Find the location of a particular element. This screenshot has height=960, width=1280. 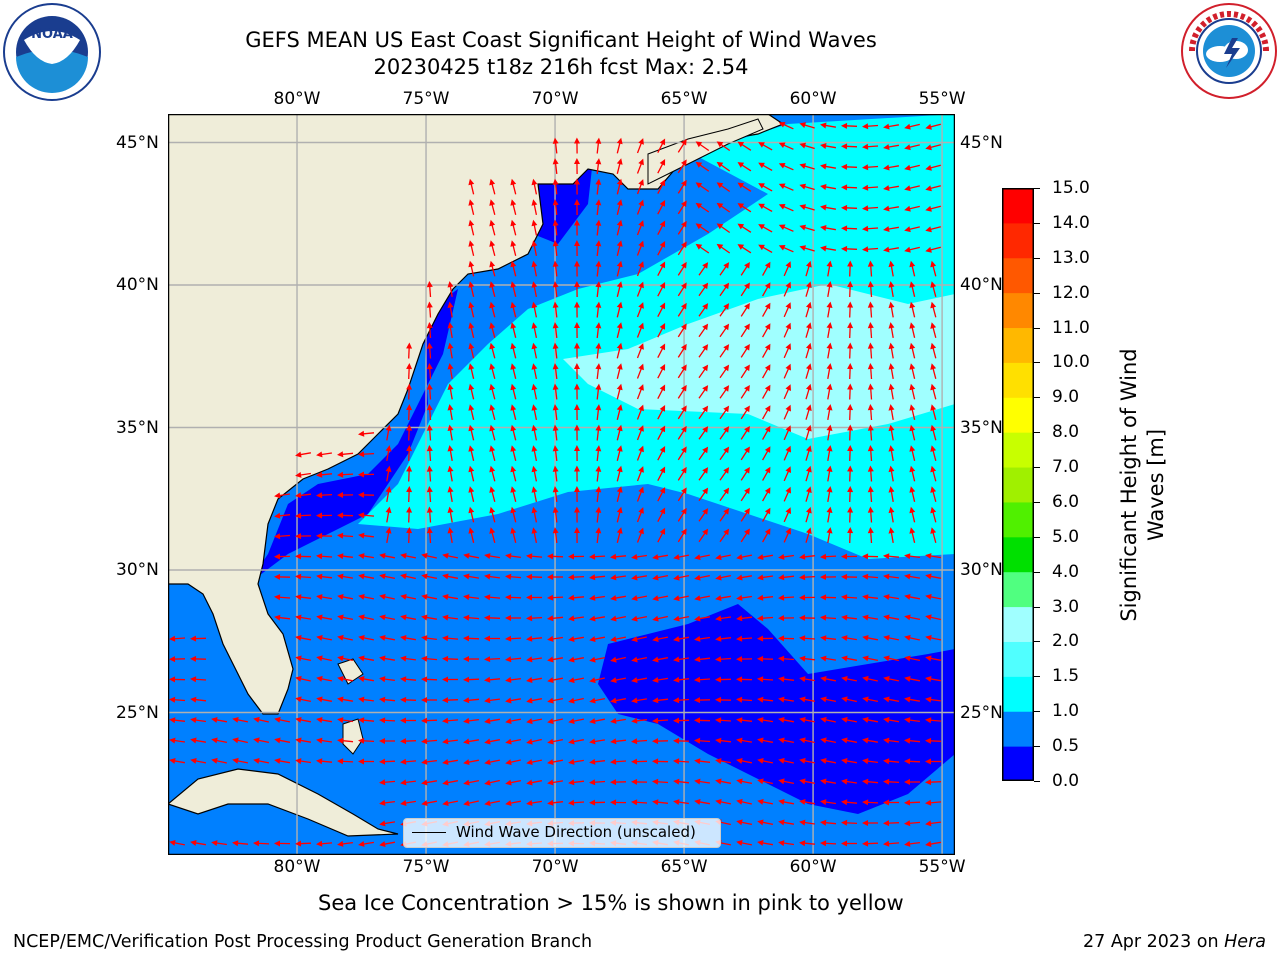

land-cuba is located at coordinates (283, 802).